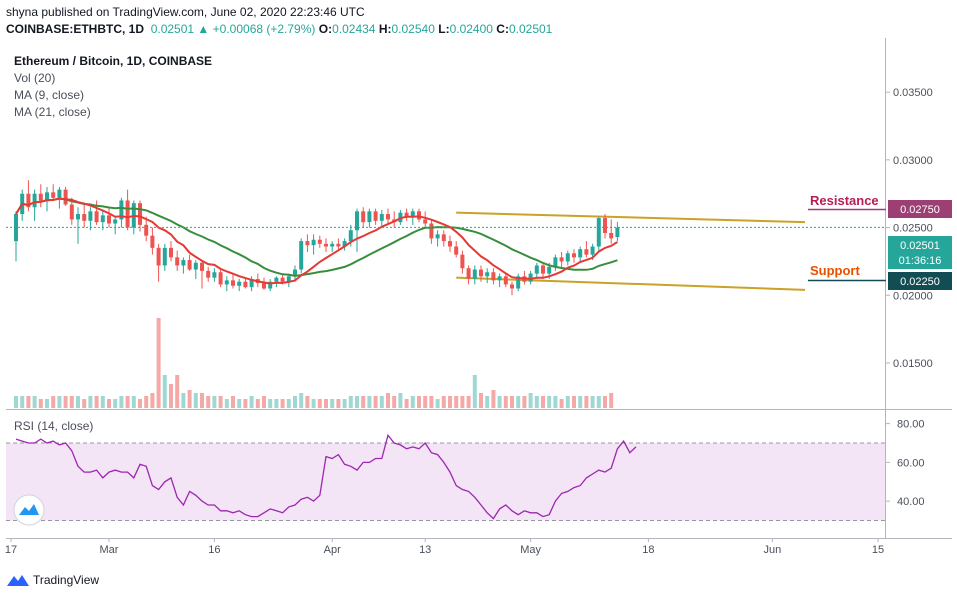 The width and height of the screenshot is (957, 598). I want to click on channel-lower-line, so click(631, 283).